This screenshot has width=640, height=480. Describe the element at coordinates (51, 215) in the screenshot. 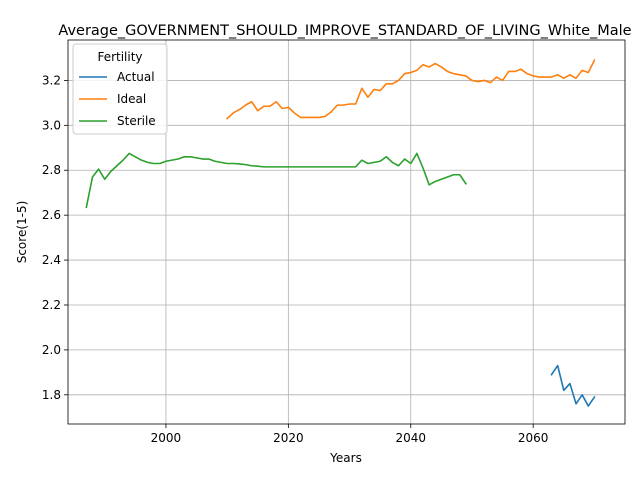

I see `y-tick-label: 2.6` at that location.